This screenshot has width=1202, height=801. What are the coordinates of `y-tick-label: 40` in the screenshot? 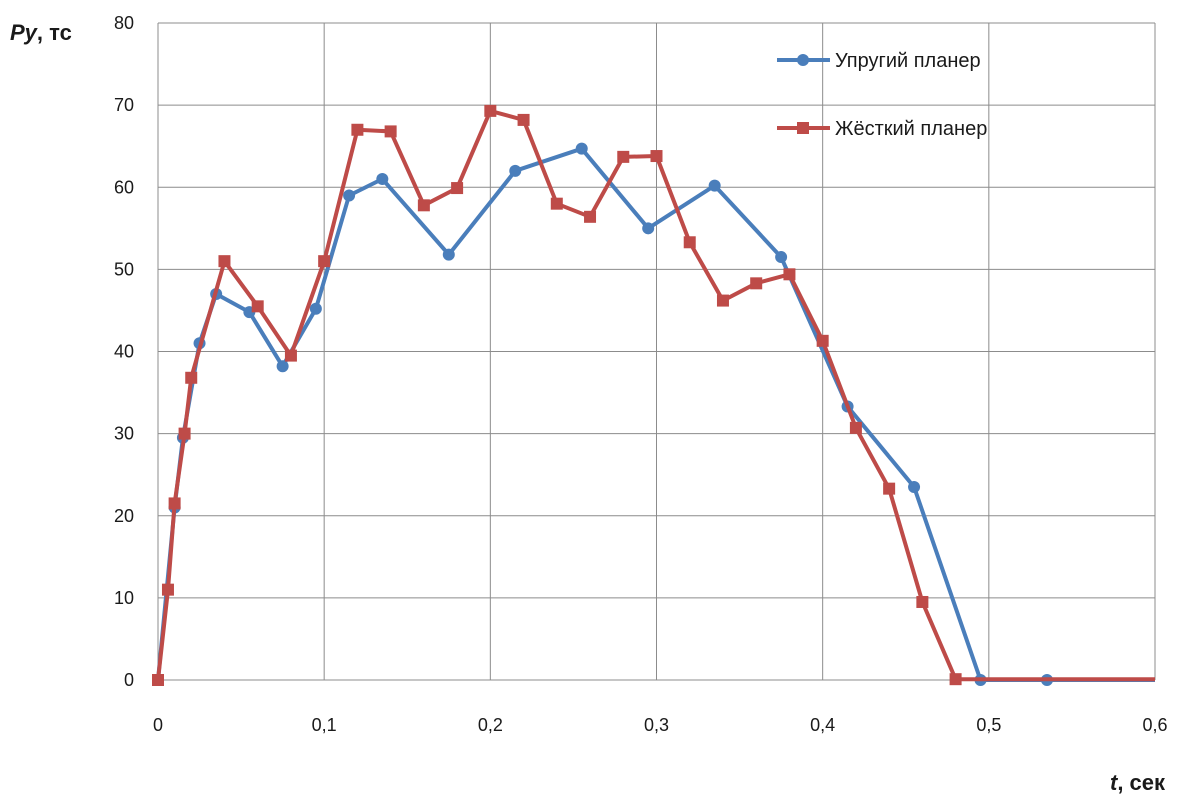 It's located at (124, 352).